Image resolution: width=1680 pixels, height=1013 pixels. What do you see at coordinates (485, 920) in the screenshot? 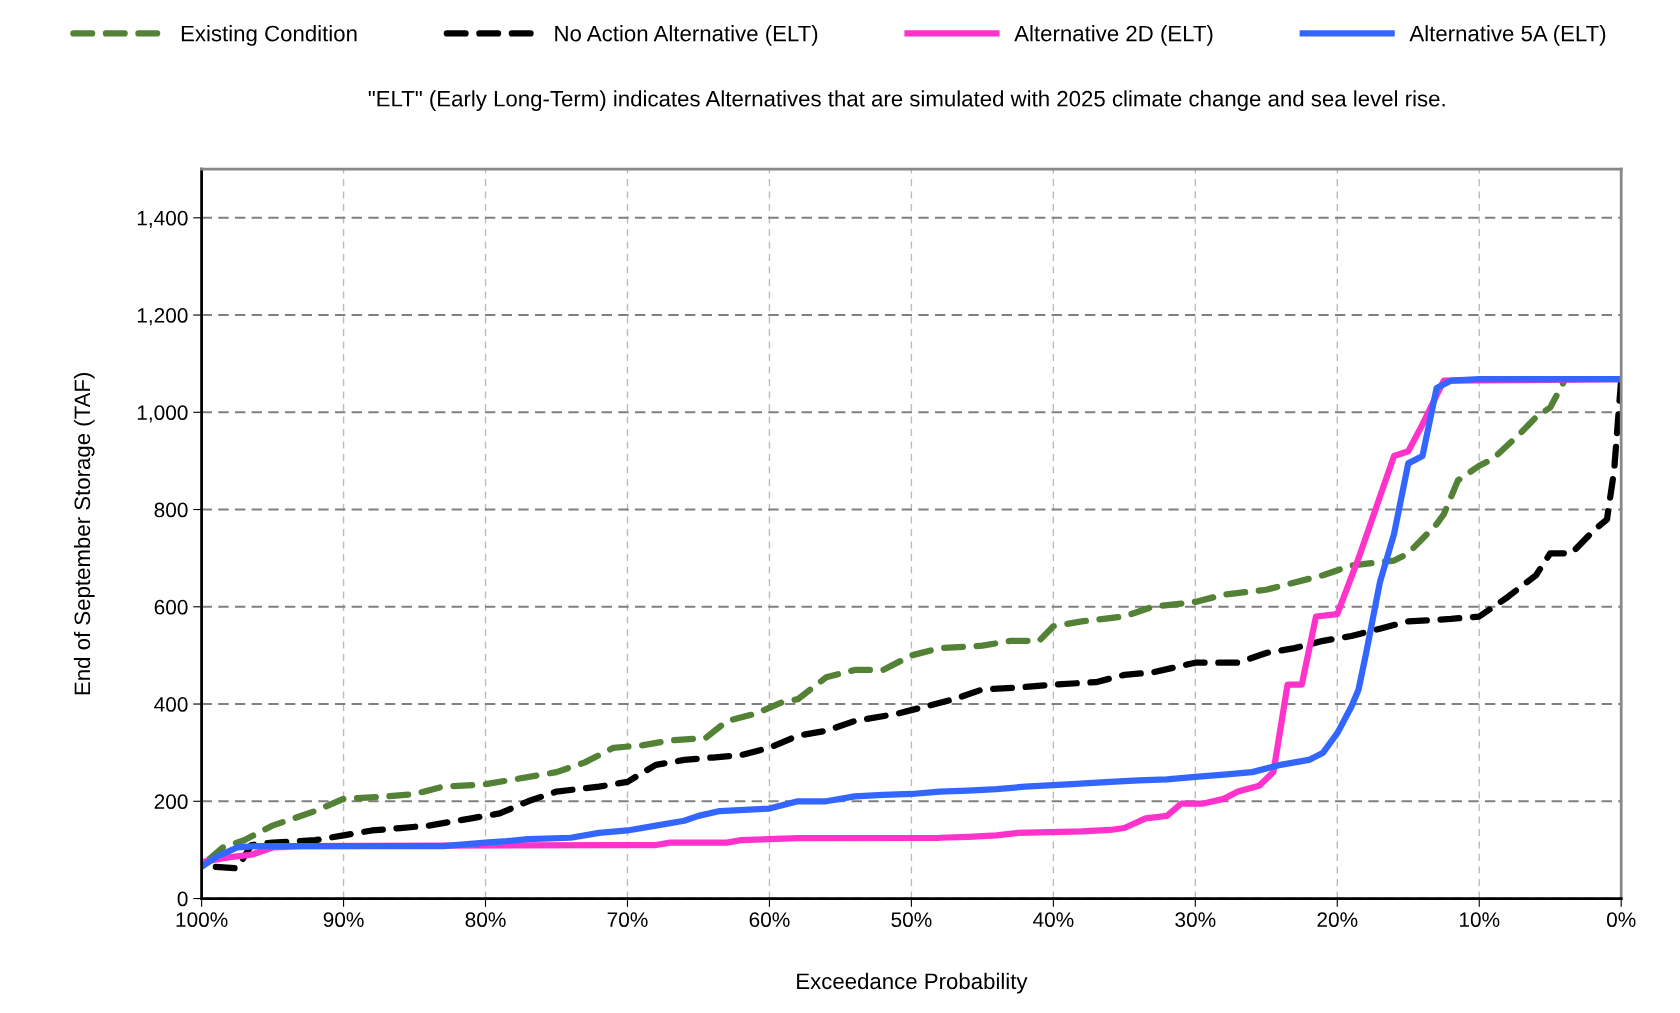
I see `x-tick-label: 80%` at bounding box center [485, 920].